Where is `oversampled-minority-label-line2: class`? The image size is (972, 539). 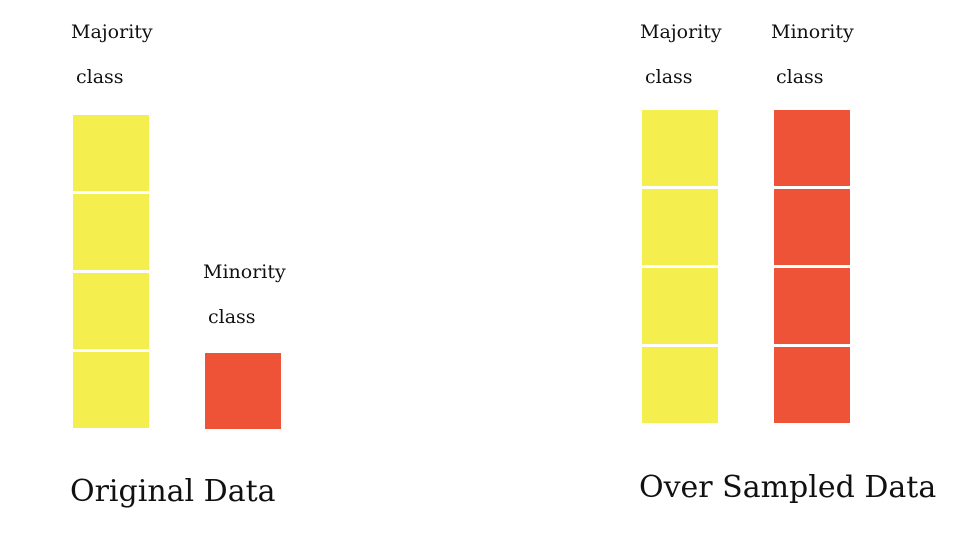 oversampled-minority-label-line2: class is located at coordinates (800, 77).